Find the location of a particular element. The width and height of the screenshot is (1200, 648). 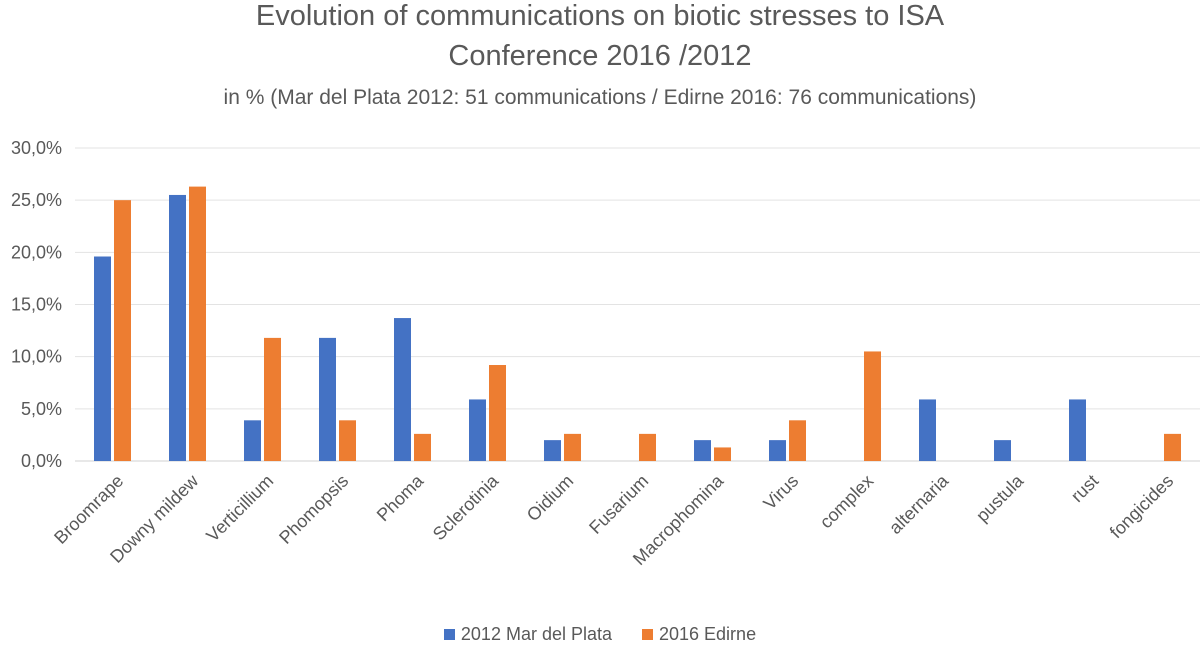

chart-title-line-2: Conference 2016 /2012 is located at coordinates (600, 56).